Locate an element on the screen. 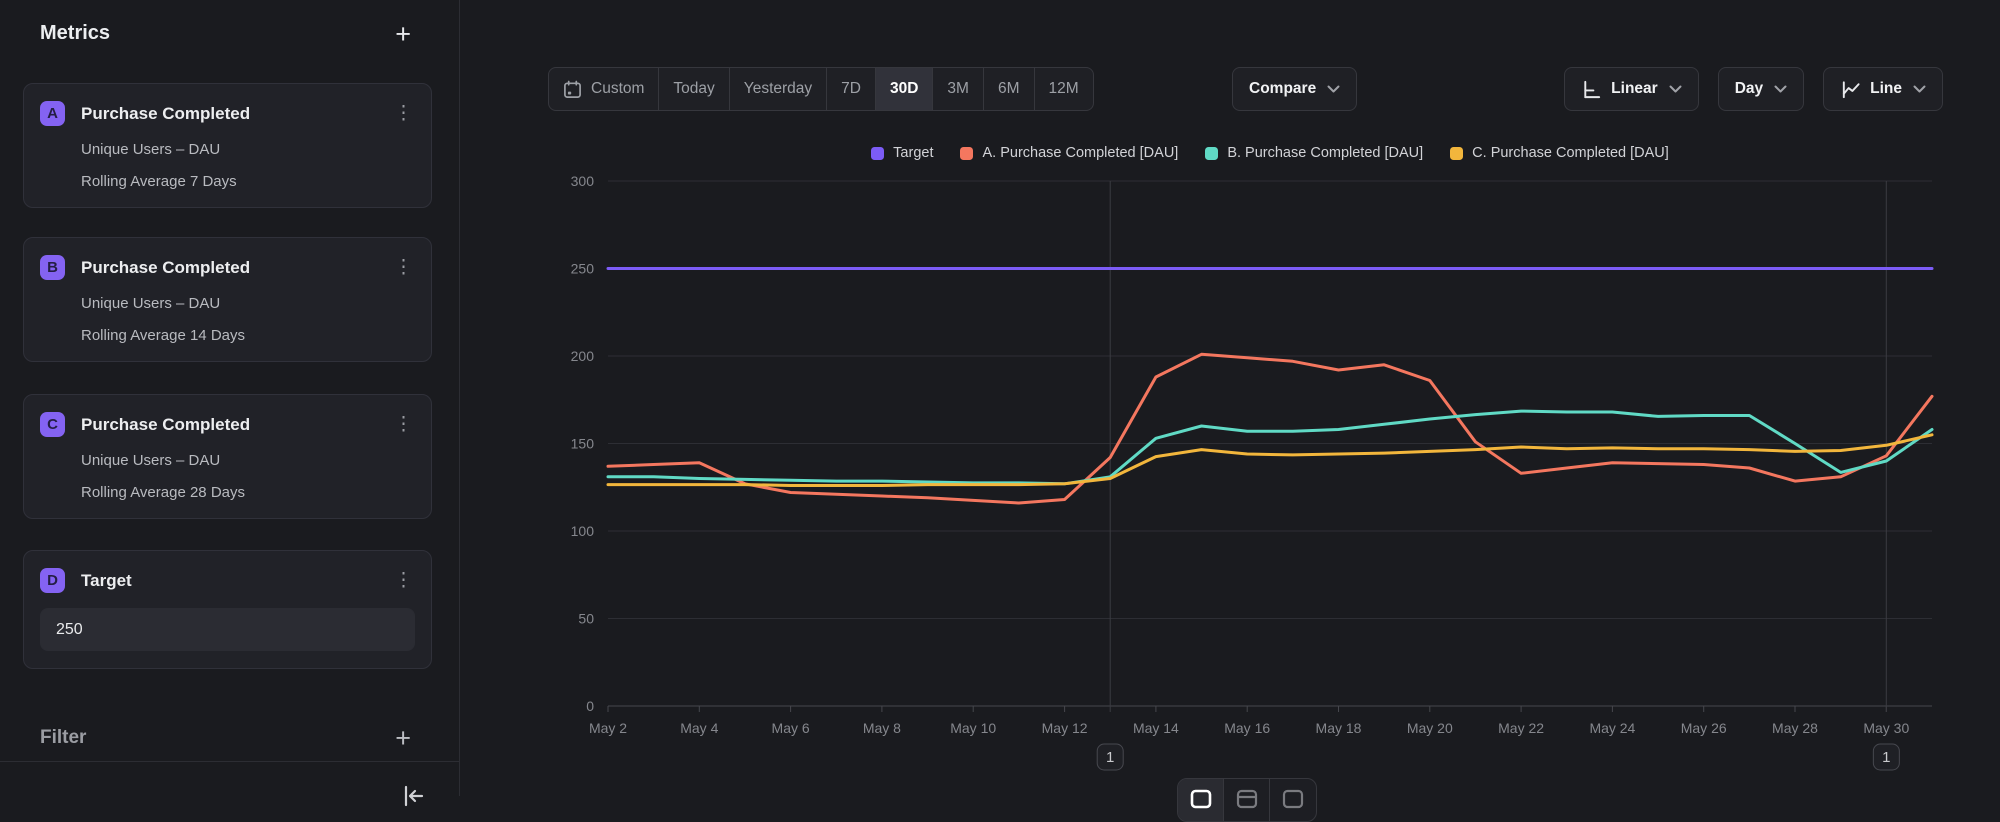 This screenshot has height=822, width=2000. chart-options-group: Linear Day Line is located at coordinates (1753, 89).